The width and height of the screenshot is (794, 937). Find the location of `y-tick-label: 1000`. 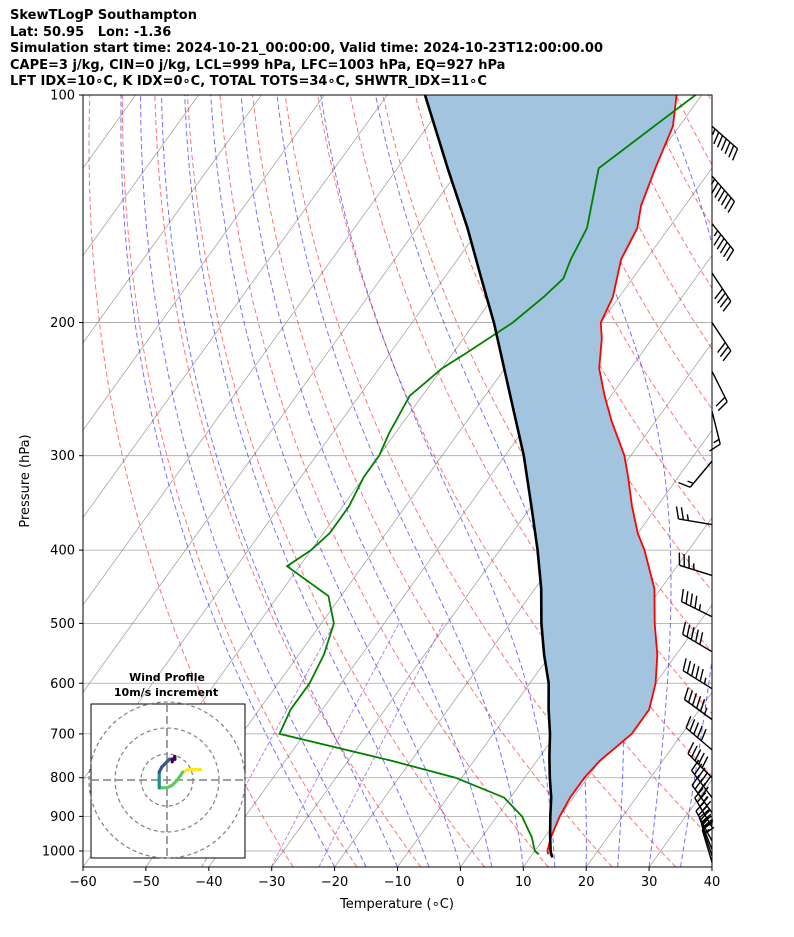

y-tick-label: 1000 is located at coordinates (58, 851).